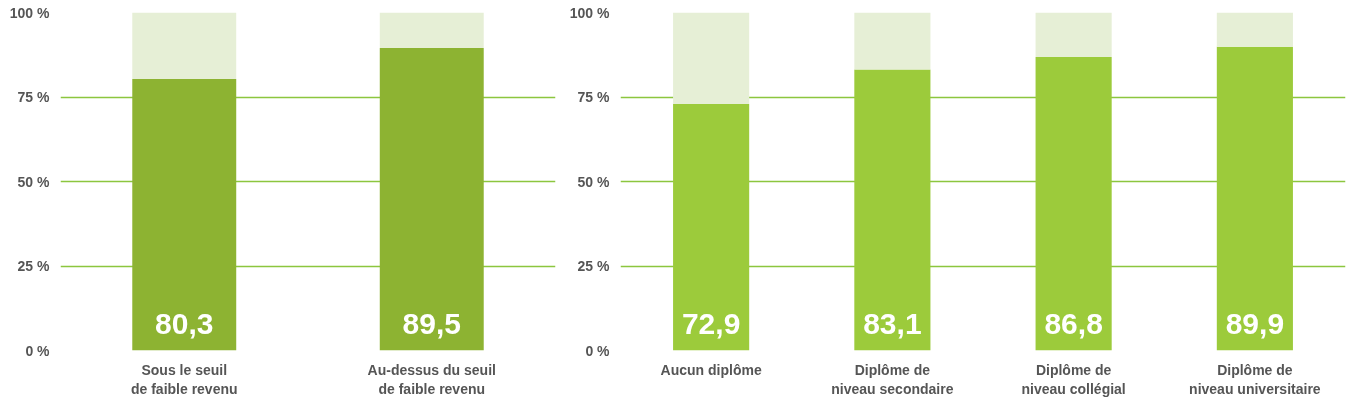  Describe the element at coordinates (184, 323) in the screenshot. I see `data-label: 80,3` at that location.